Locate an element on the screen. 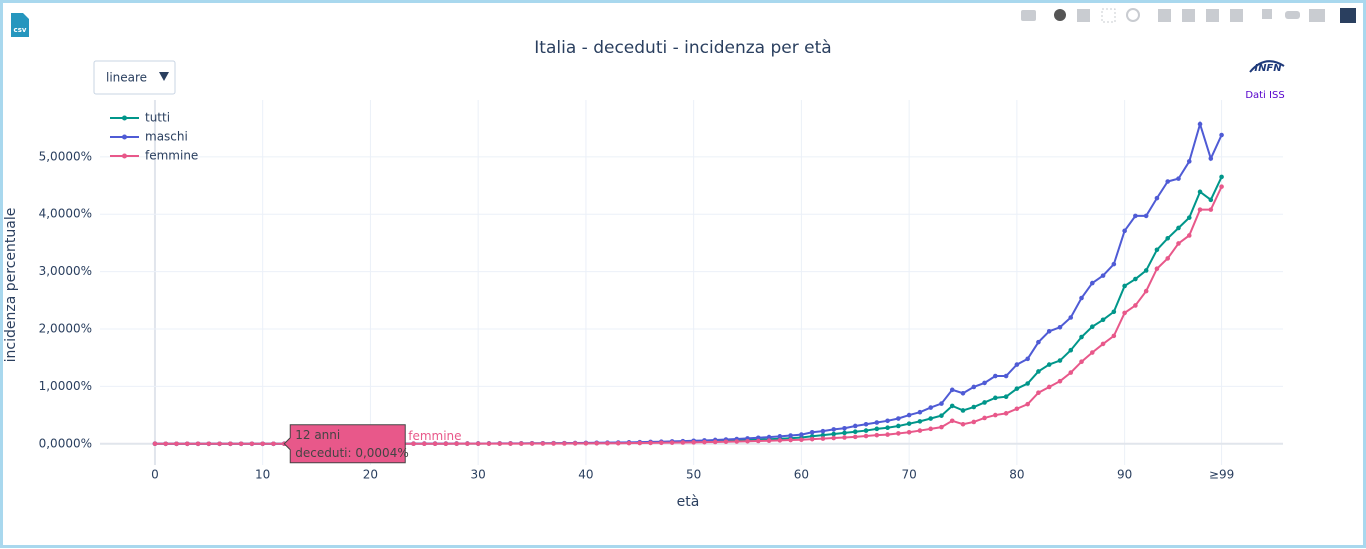  modebar is located at coordinates (1188, 15).